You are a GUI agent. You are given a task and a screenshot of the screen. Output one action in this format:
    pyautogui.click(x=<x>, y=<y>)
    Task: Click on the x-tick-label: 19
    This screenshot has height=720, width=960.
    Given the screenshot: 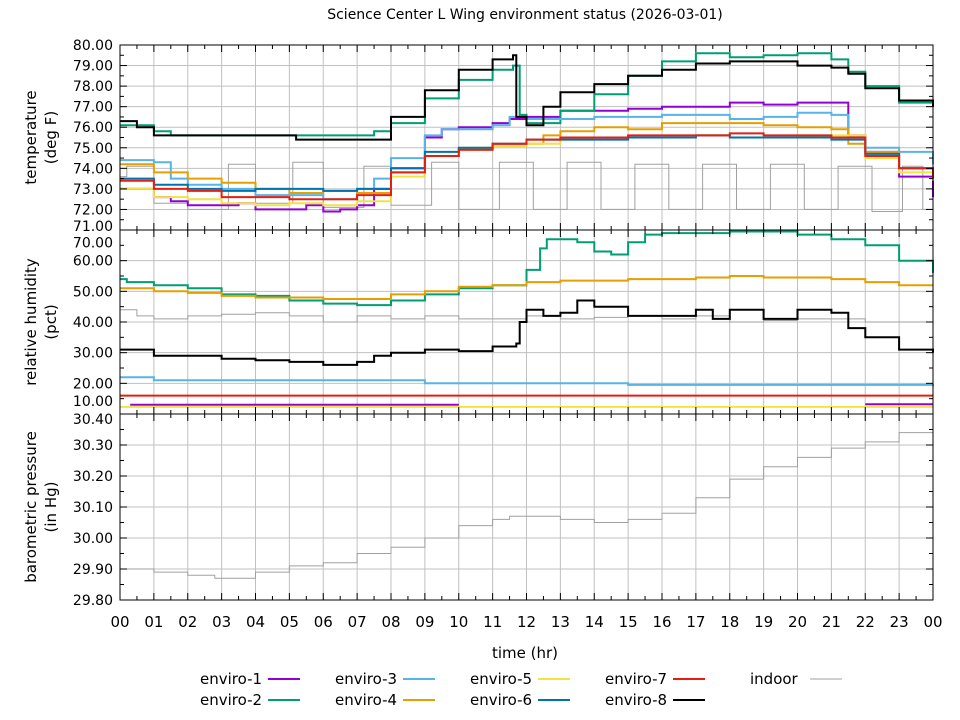 What is the action you would take?
    pyautogui.click(x=763, y=622)
    